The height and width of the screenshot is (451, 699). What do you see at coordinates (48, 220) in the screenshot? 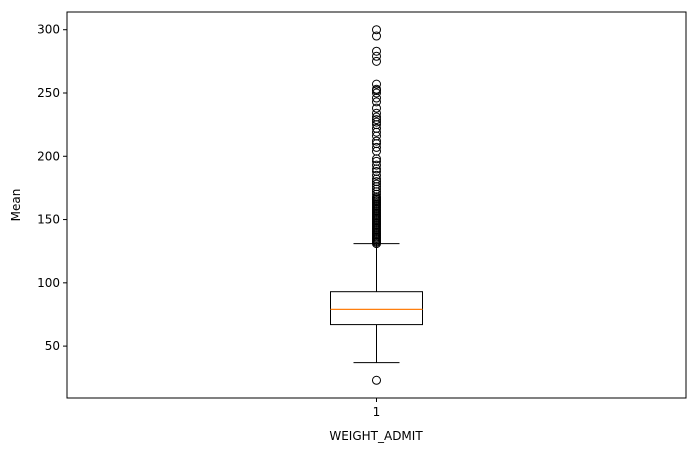
I see `y-tick-label: 150` at bounding box center [48, 220].